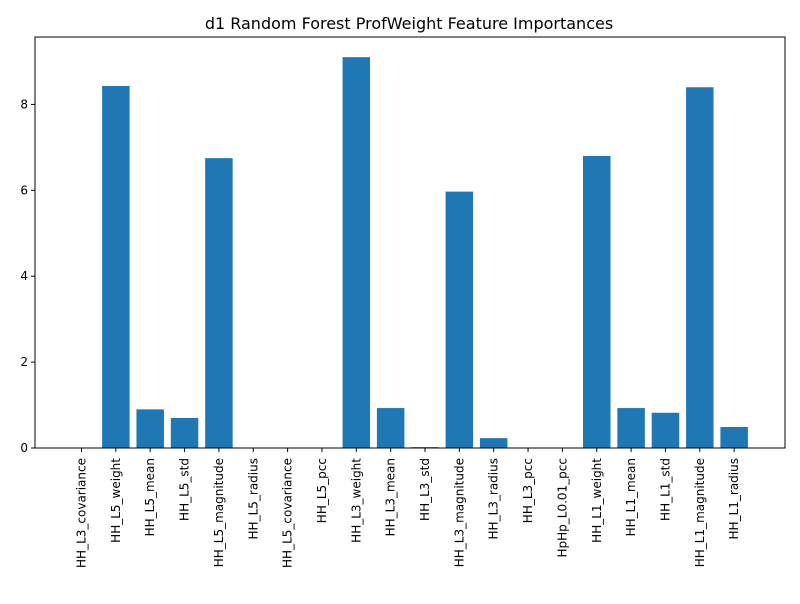  What do you see at coordinates (528, 490) in the screenshot?
I see `x-tick-label: HH_L3_pcc` at bounding box center [528, 490].